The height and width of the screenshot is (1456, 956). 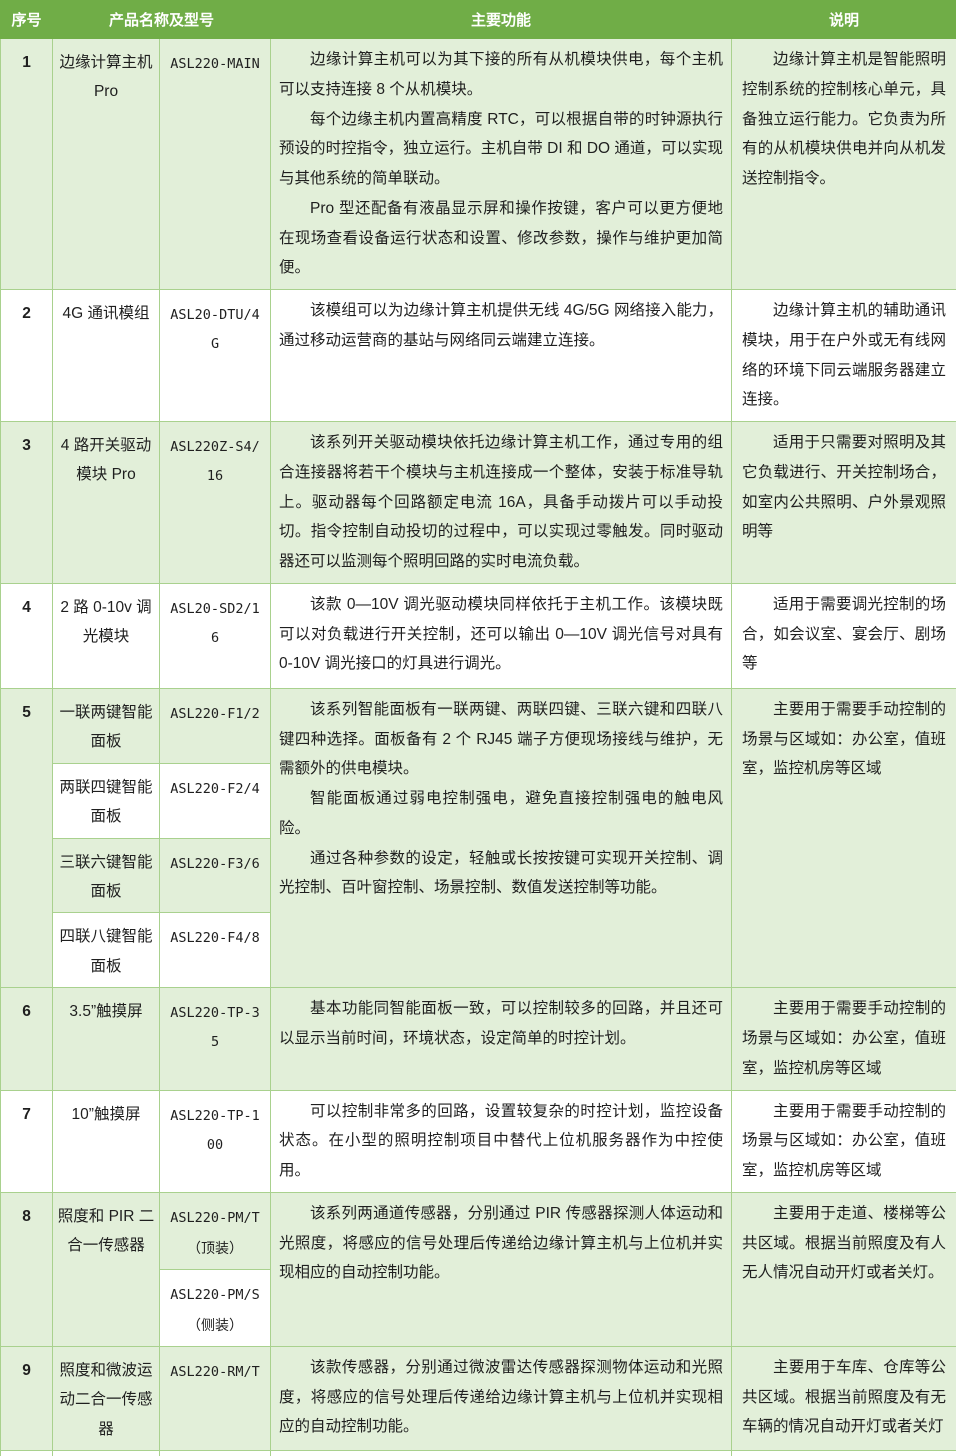 What do you see at coordinates (106, 1039) in the screenshot?
I see `product-name-cell: 3.5”触摸屏` at bounding box center [106, 1039].